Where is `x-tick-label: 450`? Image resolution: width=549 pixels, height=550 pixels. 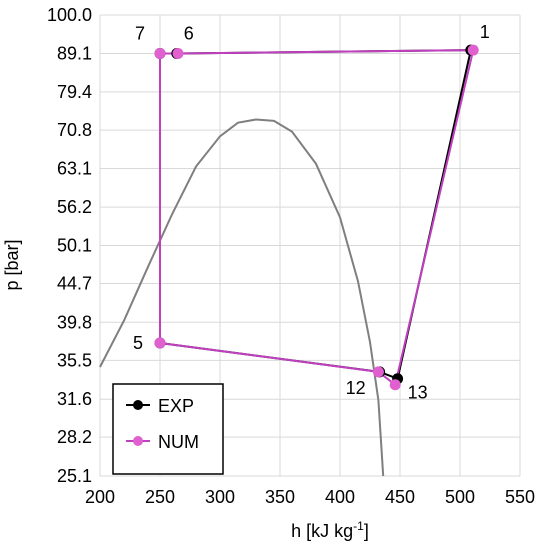
x-tick-label: 450 is located at coordinates (400, 497).